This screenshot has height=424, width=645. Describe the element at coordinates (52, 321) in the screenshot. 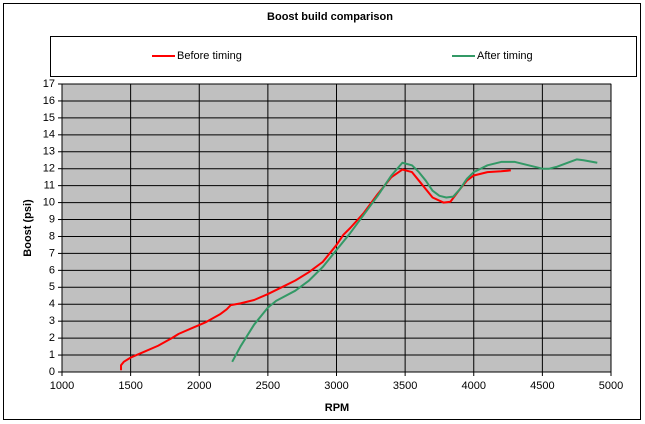

I see `y-tick-label: 3` at that location.